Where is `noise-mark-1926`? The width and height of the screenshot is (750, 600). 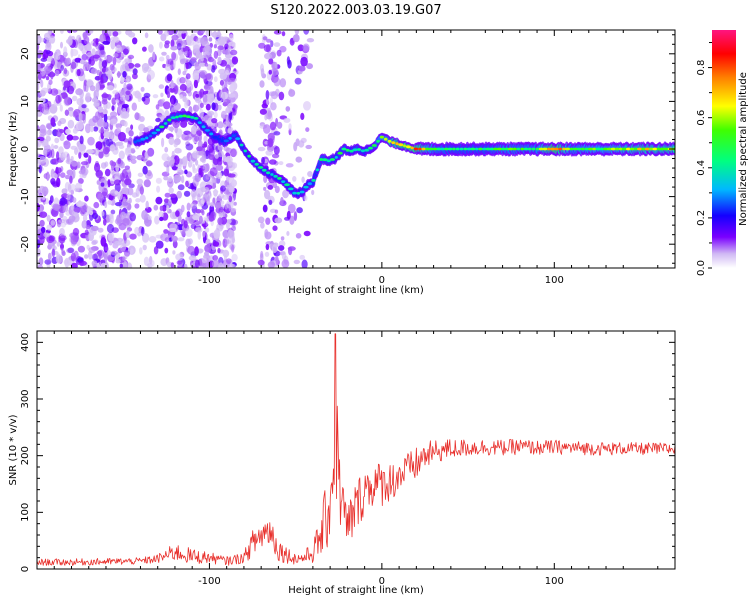
noise-mark-1926 is located at coordinates (283, 83).